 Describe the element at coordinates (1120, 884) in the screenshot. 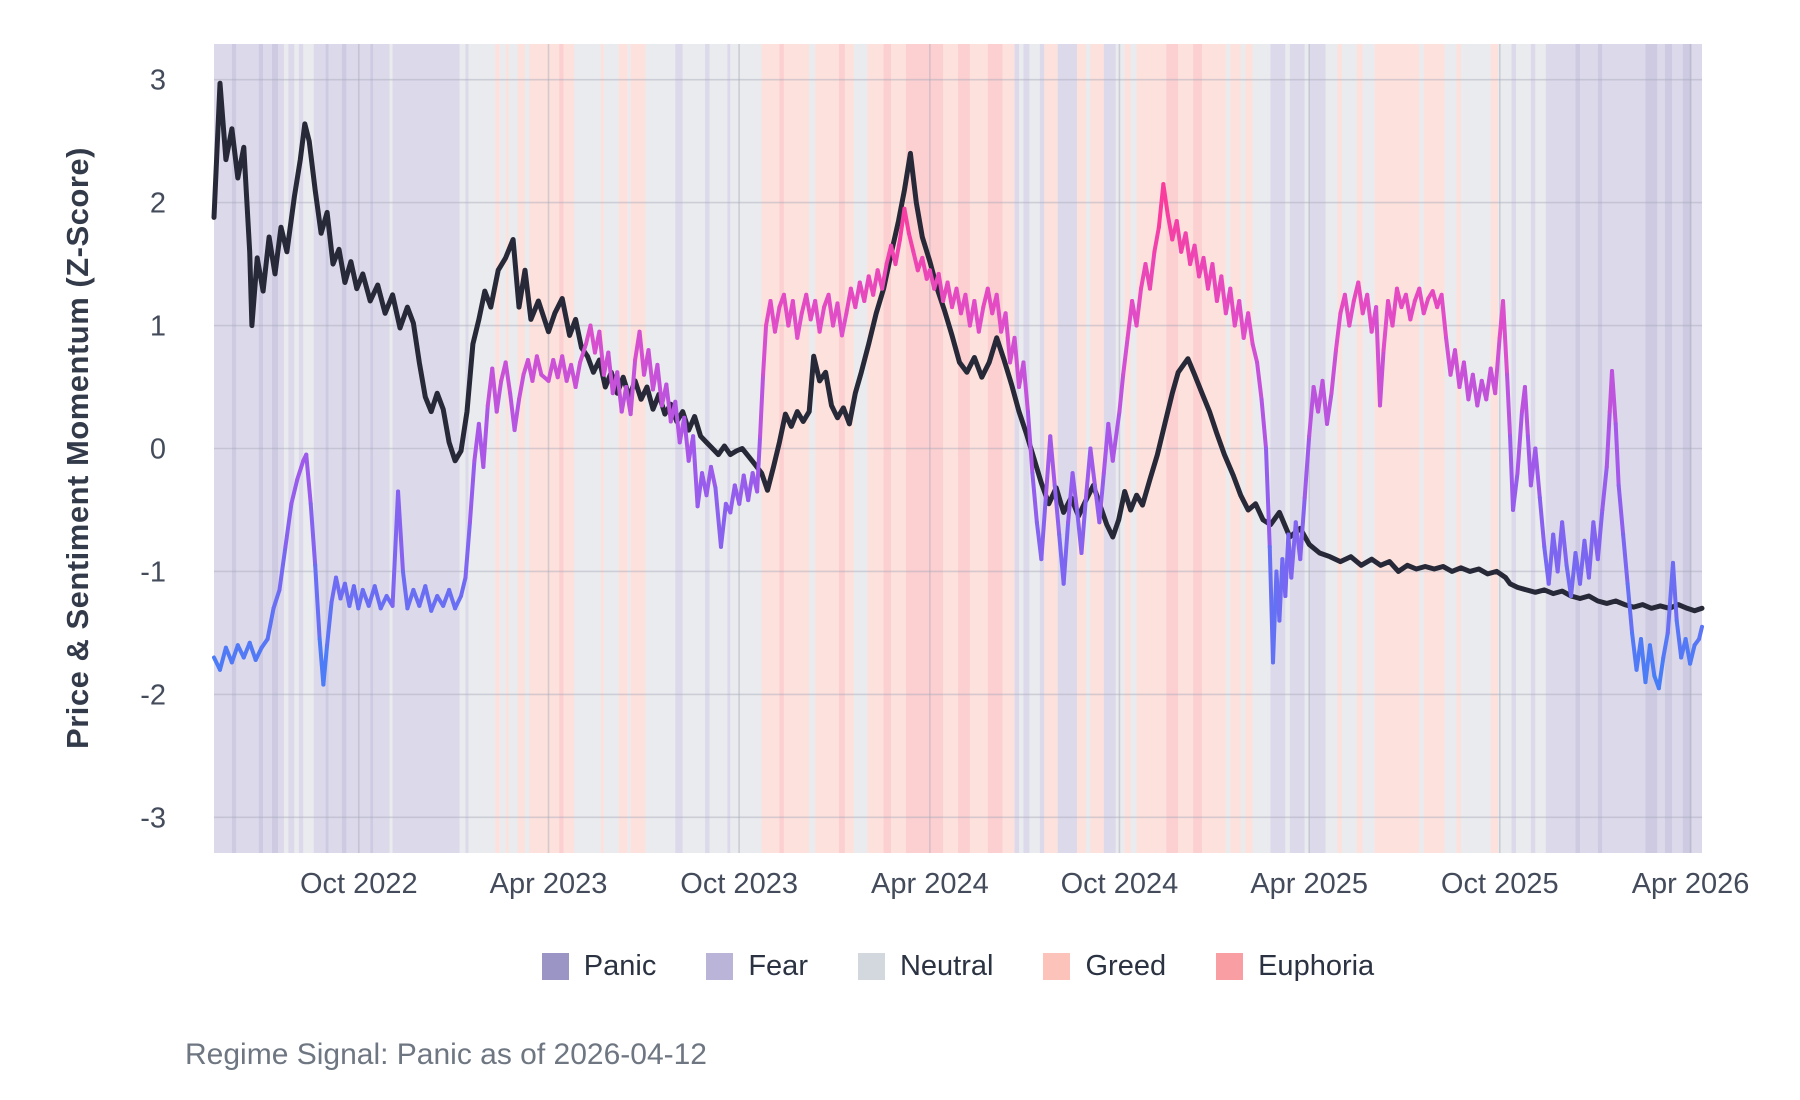

I see `x-tick-label: Oct 2024` at that location.